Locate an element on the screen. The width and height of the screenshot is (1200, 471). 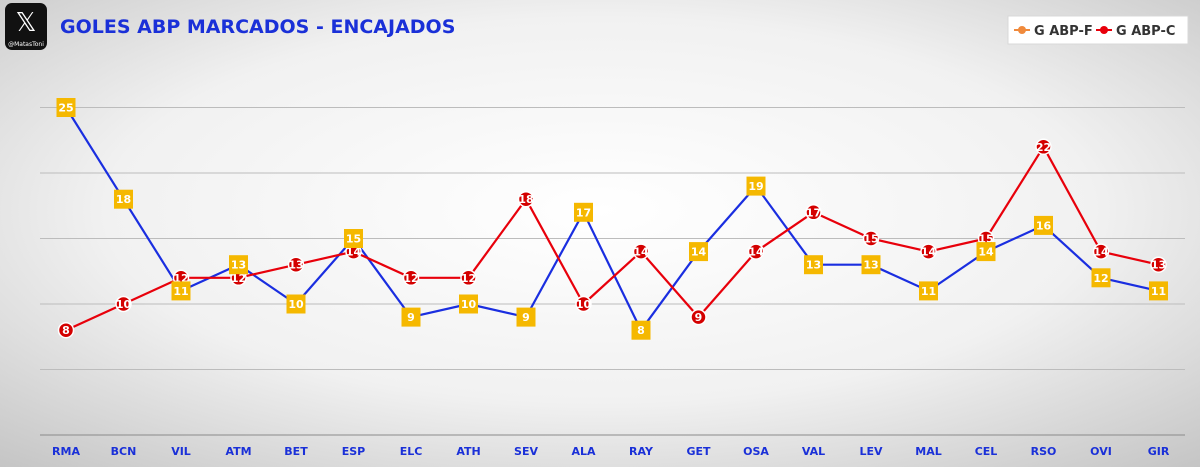
data-point-f-osa: 19 is located at coordinates (756, 186).